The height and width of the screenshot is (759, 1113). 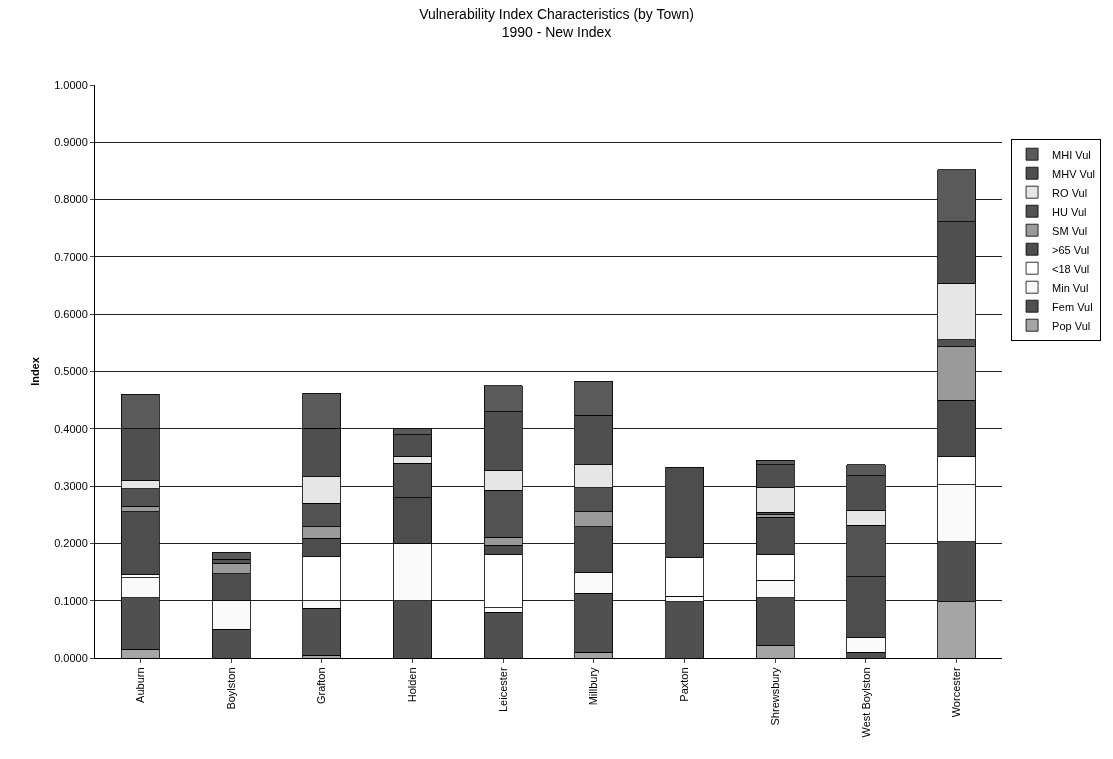 What do you see at coordinates (230, 688) in the screenshot?
I see `x-tick-label: Boylston` at bounding box center [230, 688].